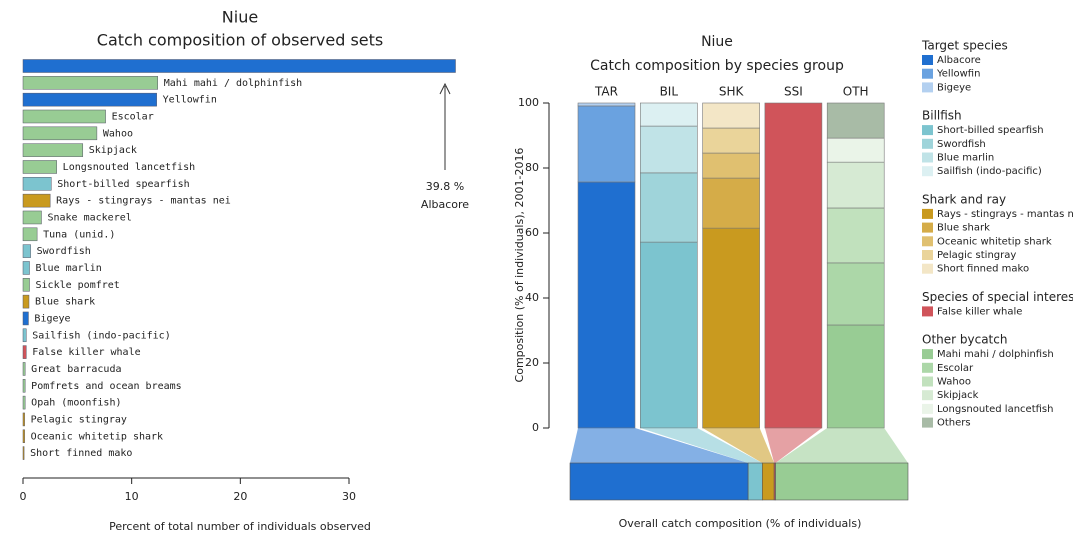 The height and width of the screenshot is (535, 1073). What do you see at coordinates (240, 17) in the screenshot?
I see `left-title: Niue` at bounding box center [240, 17].